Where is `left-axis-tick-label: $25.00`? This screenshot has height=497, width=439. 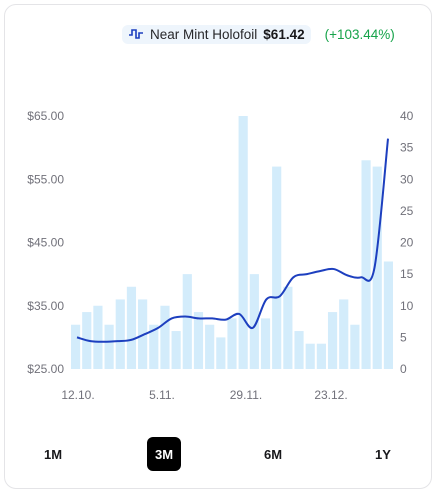 left-axis-tick-label: $25.00 is located at coordinates (45, 369).